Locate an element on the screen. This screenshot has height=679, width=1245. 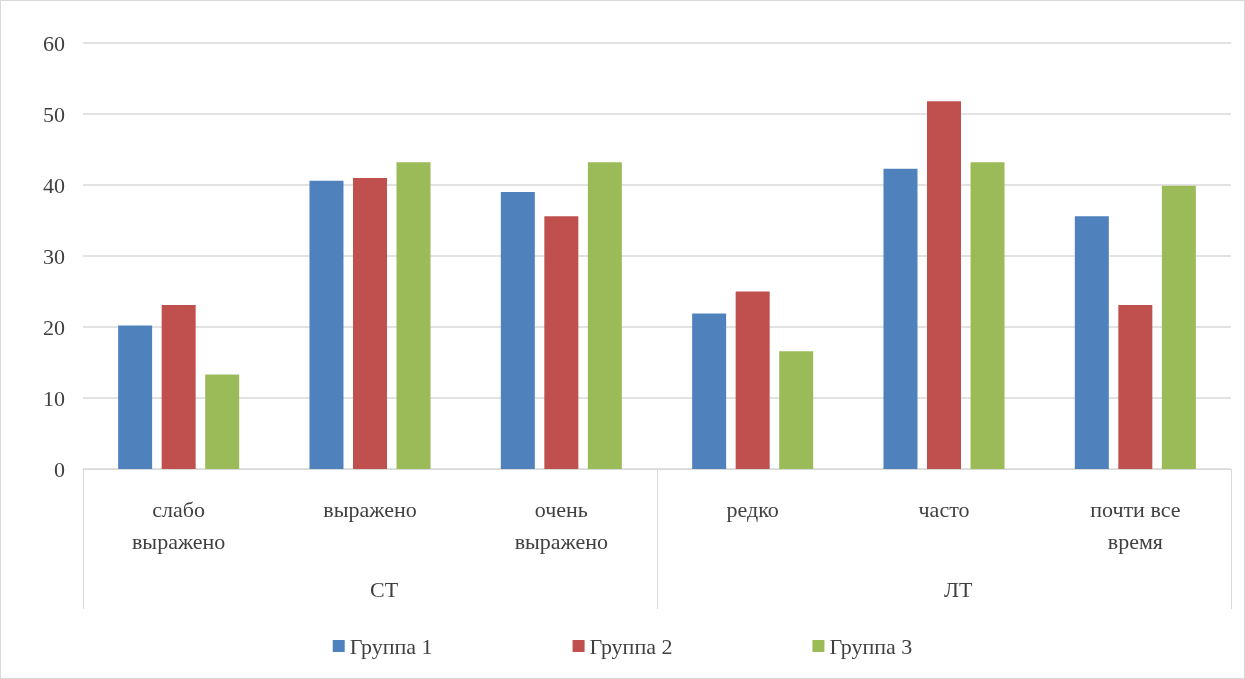
legend-label: Группа 2 is located at coordinates (631, 646).